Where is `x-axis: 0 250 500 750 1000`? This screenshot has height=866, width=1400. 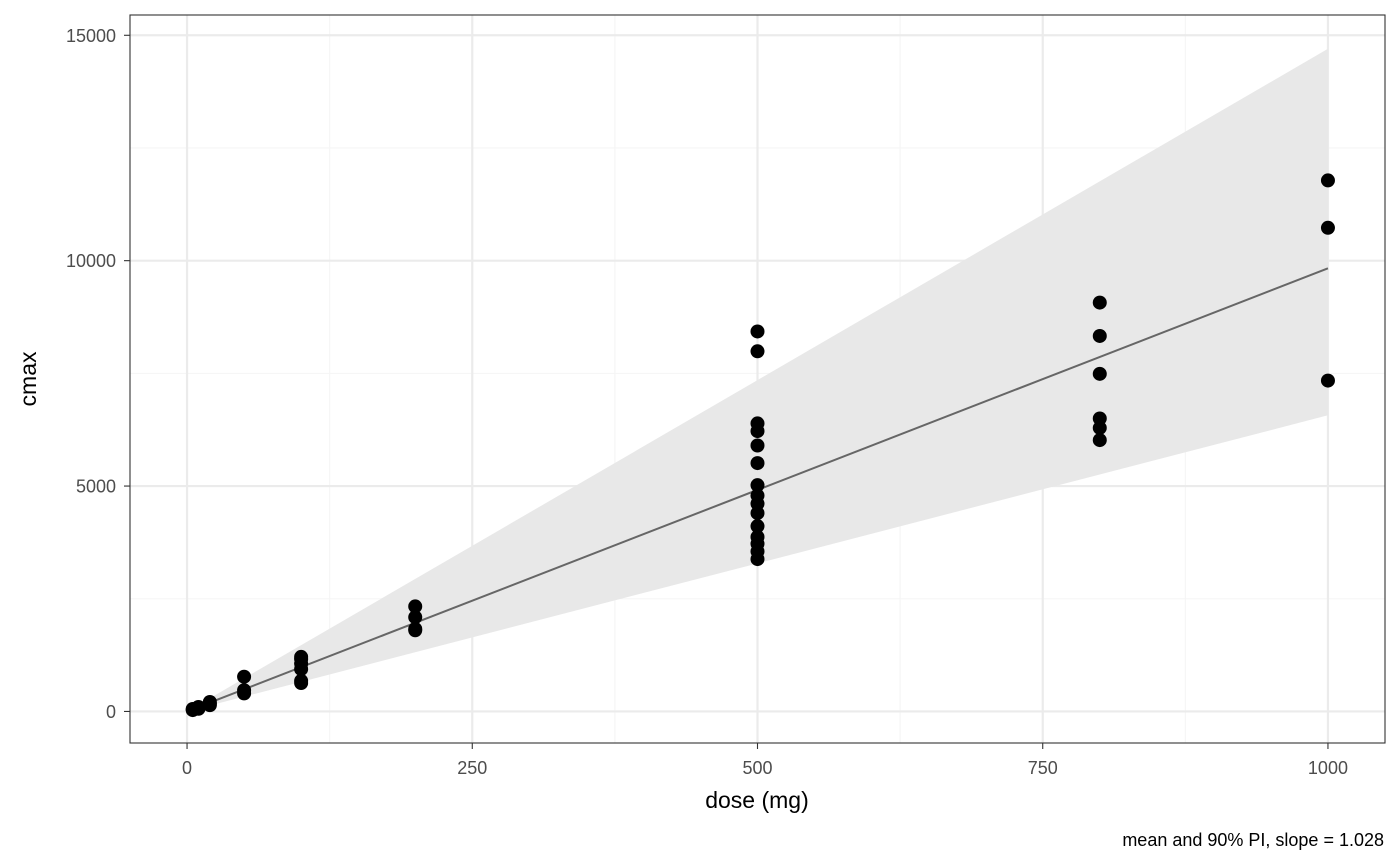
x-axis: 0 250 500 750 1000 is located at coordinates (765, 760).